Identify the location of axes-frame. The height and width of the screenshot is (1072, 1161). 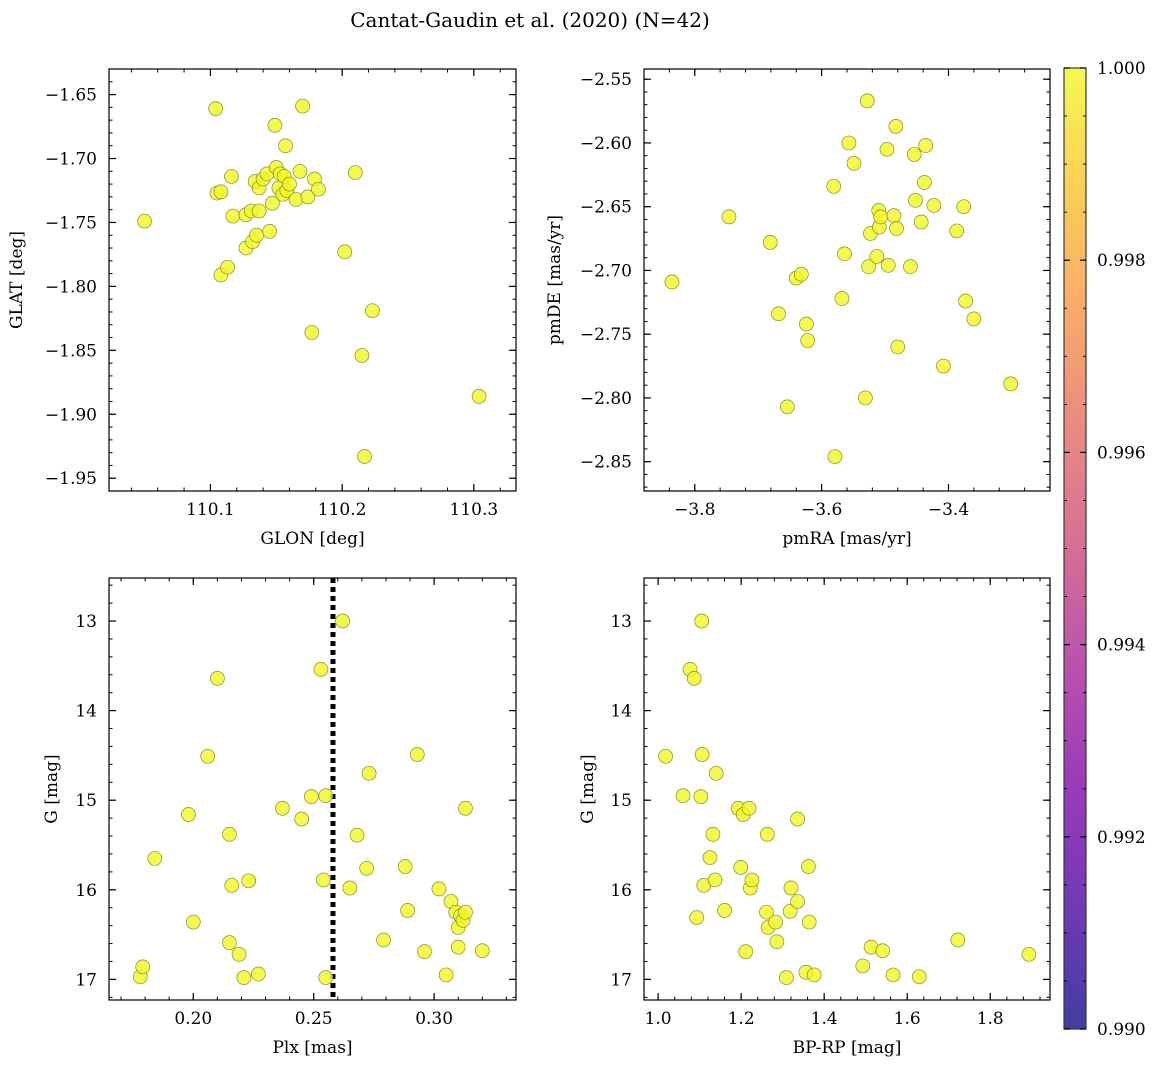
(312, 280).